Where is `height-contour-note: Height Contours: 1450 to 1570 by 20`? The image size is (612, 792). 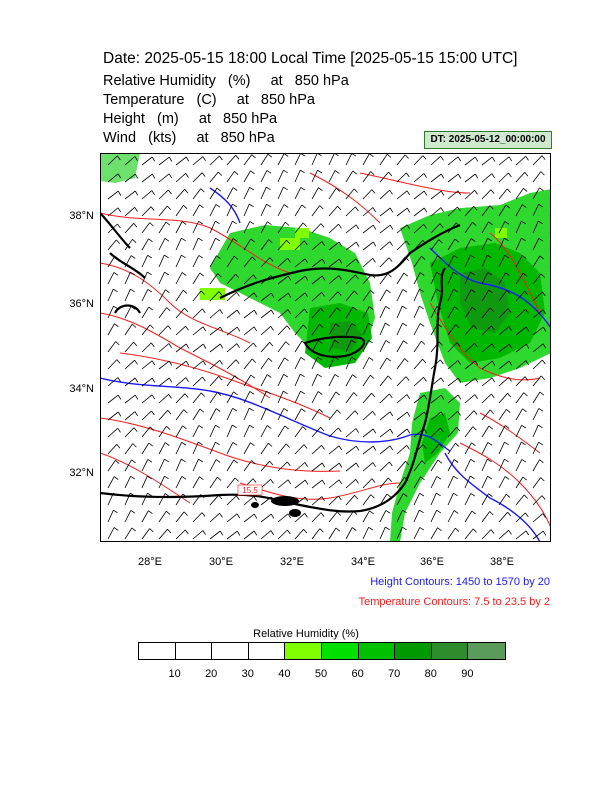
height-contour-note: Height Contours: 1450 to 1570 by 20 is located at coordinates (460, 582).